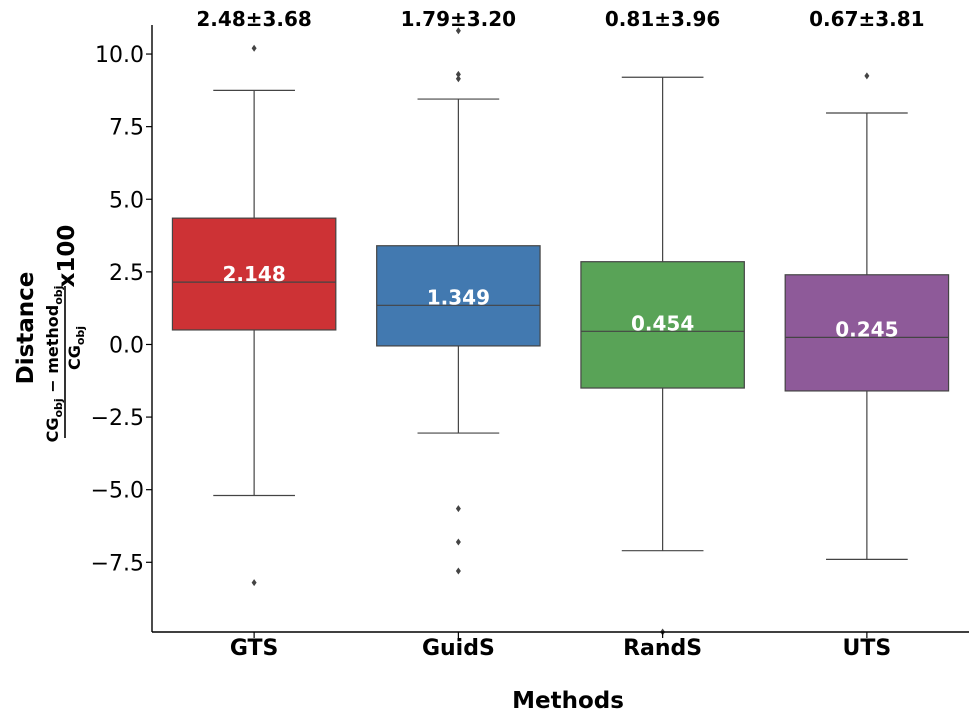 This screenshot has height=713, width=971. What do you see at coordinates (866, 19) in the screenshot?
I see `mean-std-label: 0.67±3.81` at bounding box center [866, 19].